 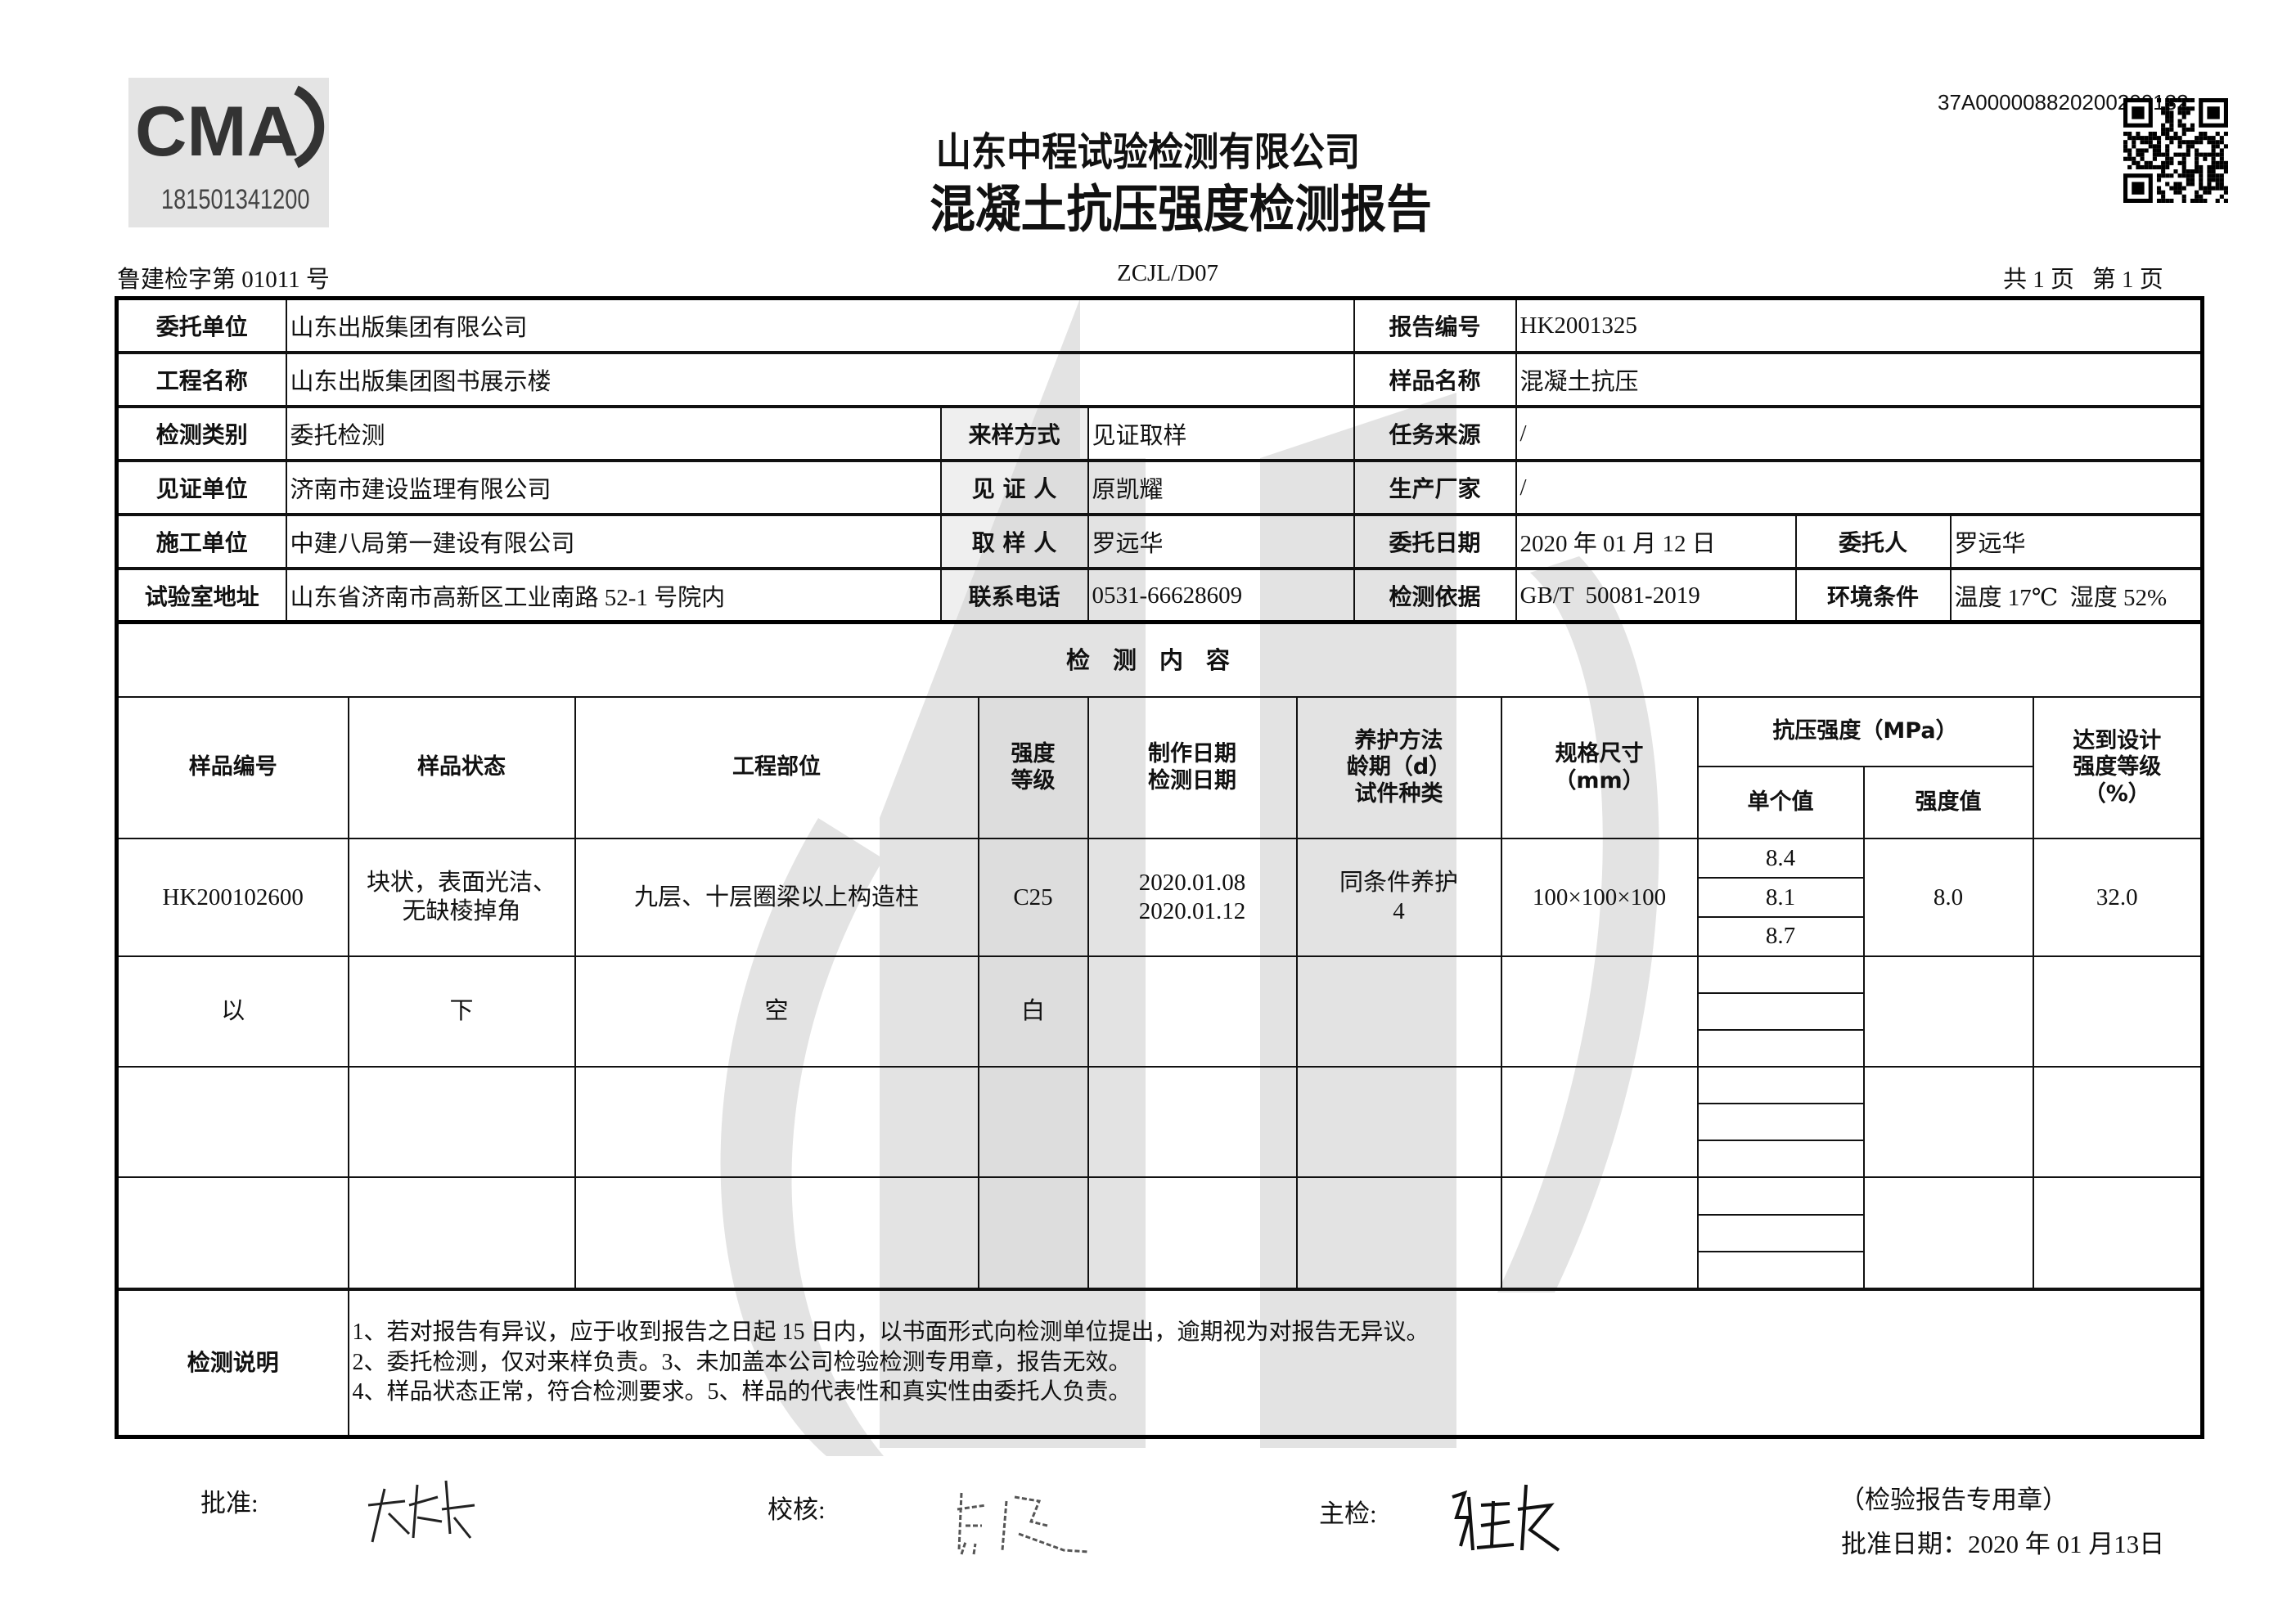 I want to click on env-value: 温度 17℃ 湿度 52%, so click(x=2076, y=595).